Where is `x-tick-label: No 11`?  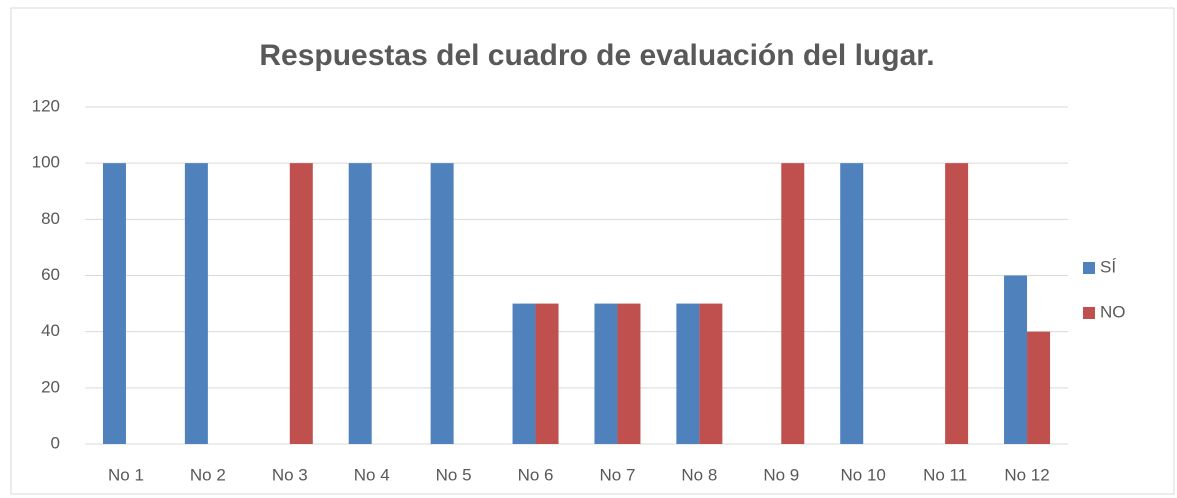
x-tick-label: No 11 is located at coordinates (945, 474).